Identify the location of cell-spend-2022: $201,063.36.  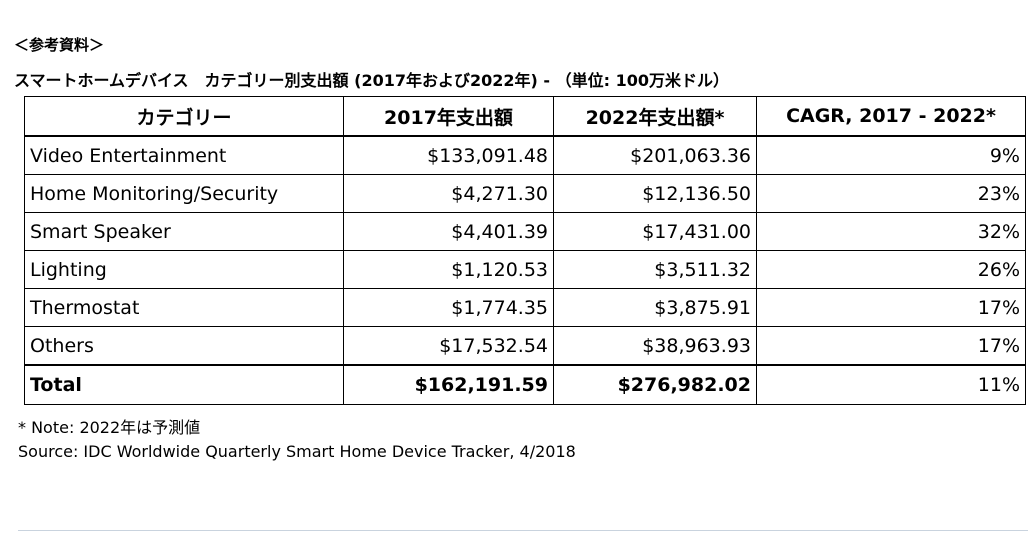
(655, 155).